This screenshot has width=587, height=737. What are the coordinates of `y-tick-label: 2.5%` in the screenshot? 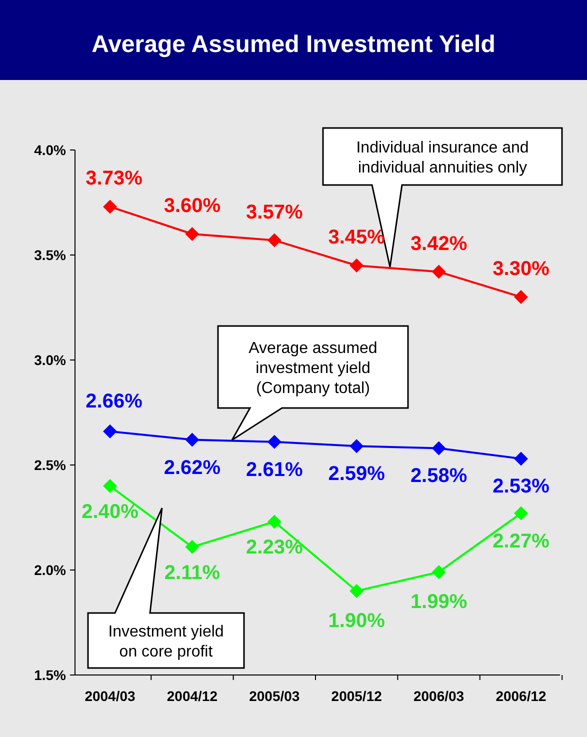 It's located at (50, 465).